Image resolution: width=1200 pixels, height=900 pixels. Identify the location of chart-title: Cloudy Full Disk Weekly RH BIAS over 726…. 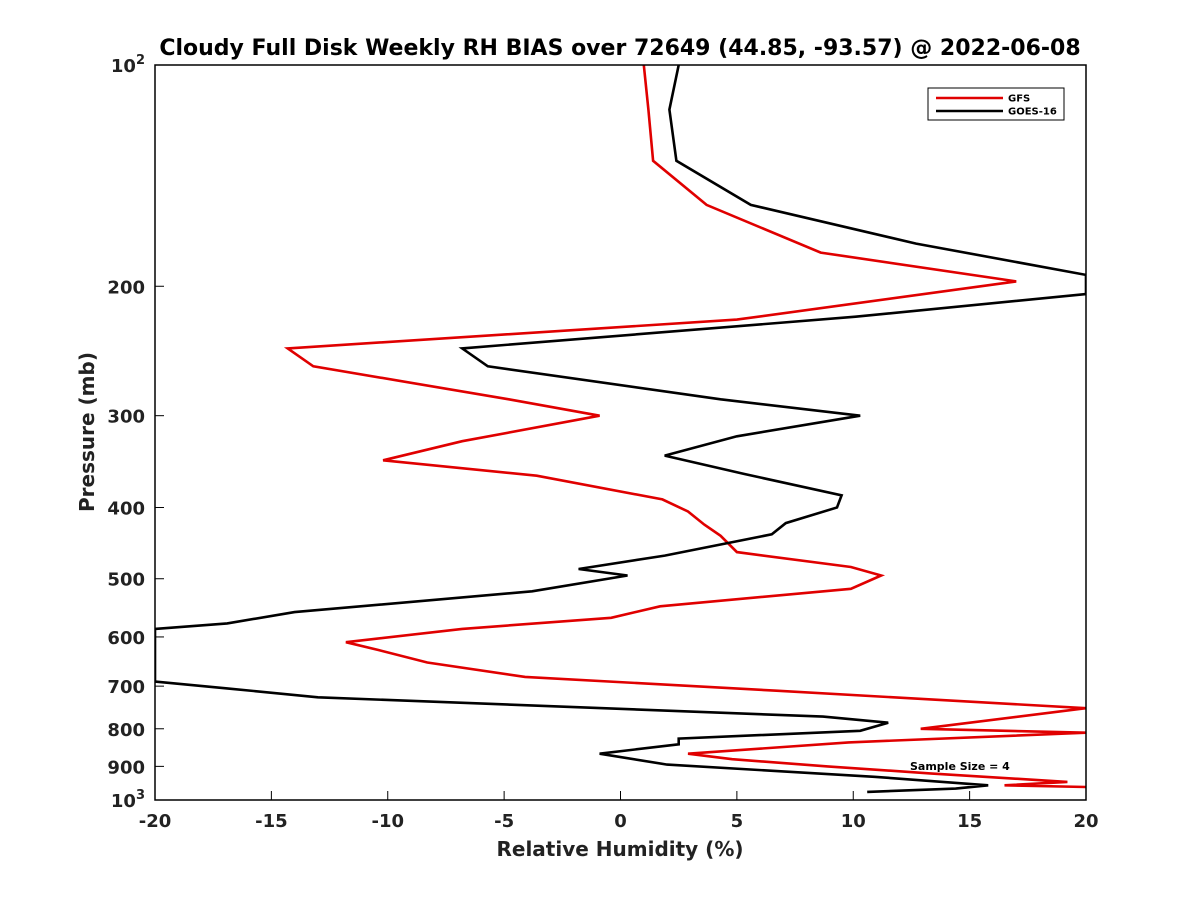
(619, 48).